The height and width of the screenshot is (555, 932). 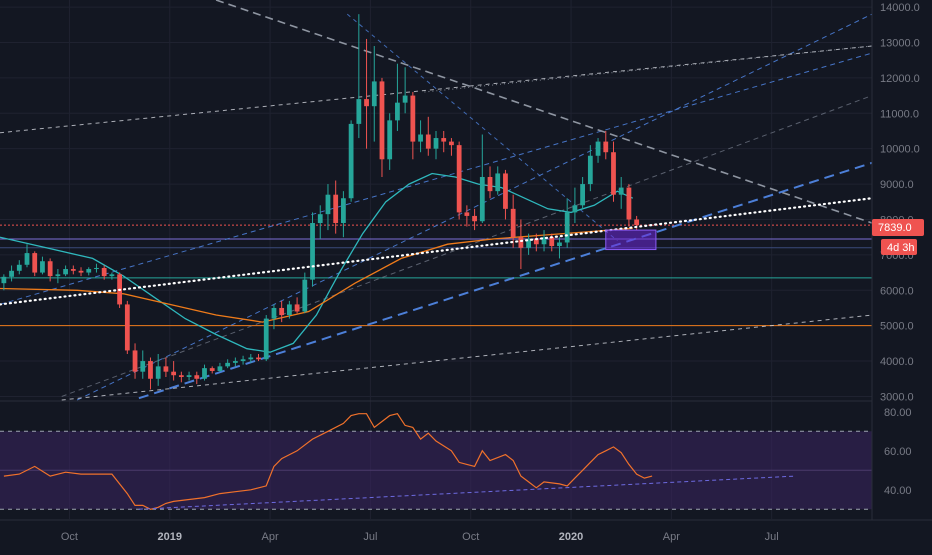 What do you see at coordinates (898, 491) in the screenshot?
I see `rsi-tick-label: 40.00` at bounding box center [898, 491].